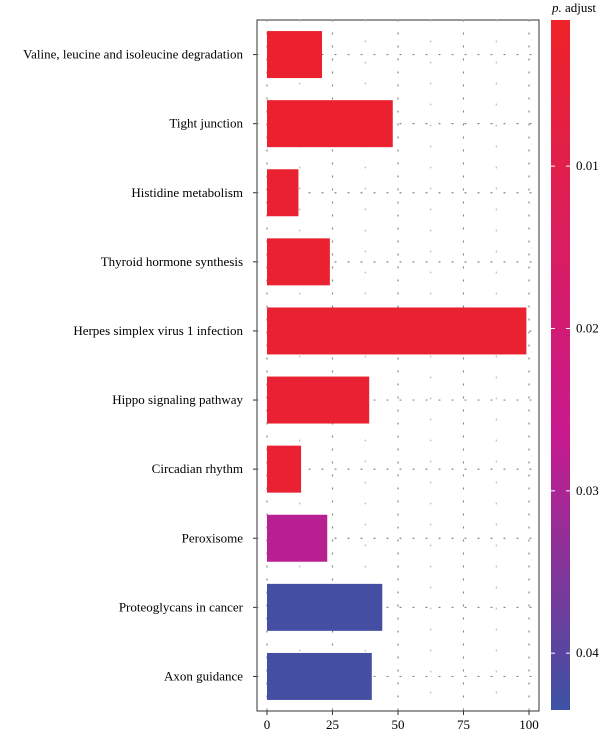 This screenshot has height=734, width=600. Describe the element at coordinates (267, 724) in the screenshot. I see `x-tick-label: 0` at that location.